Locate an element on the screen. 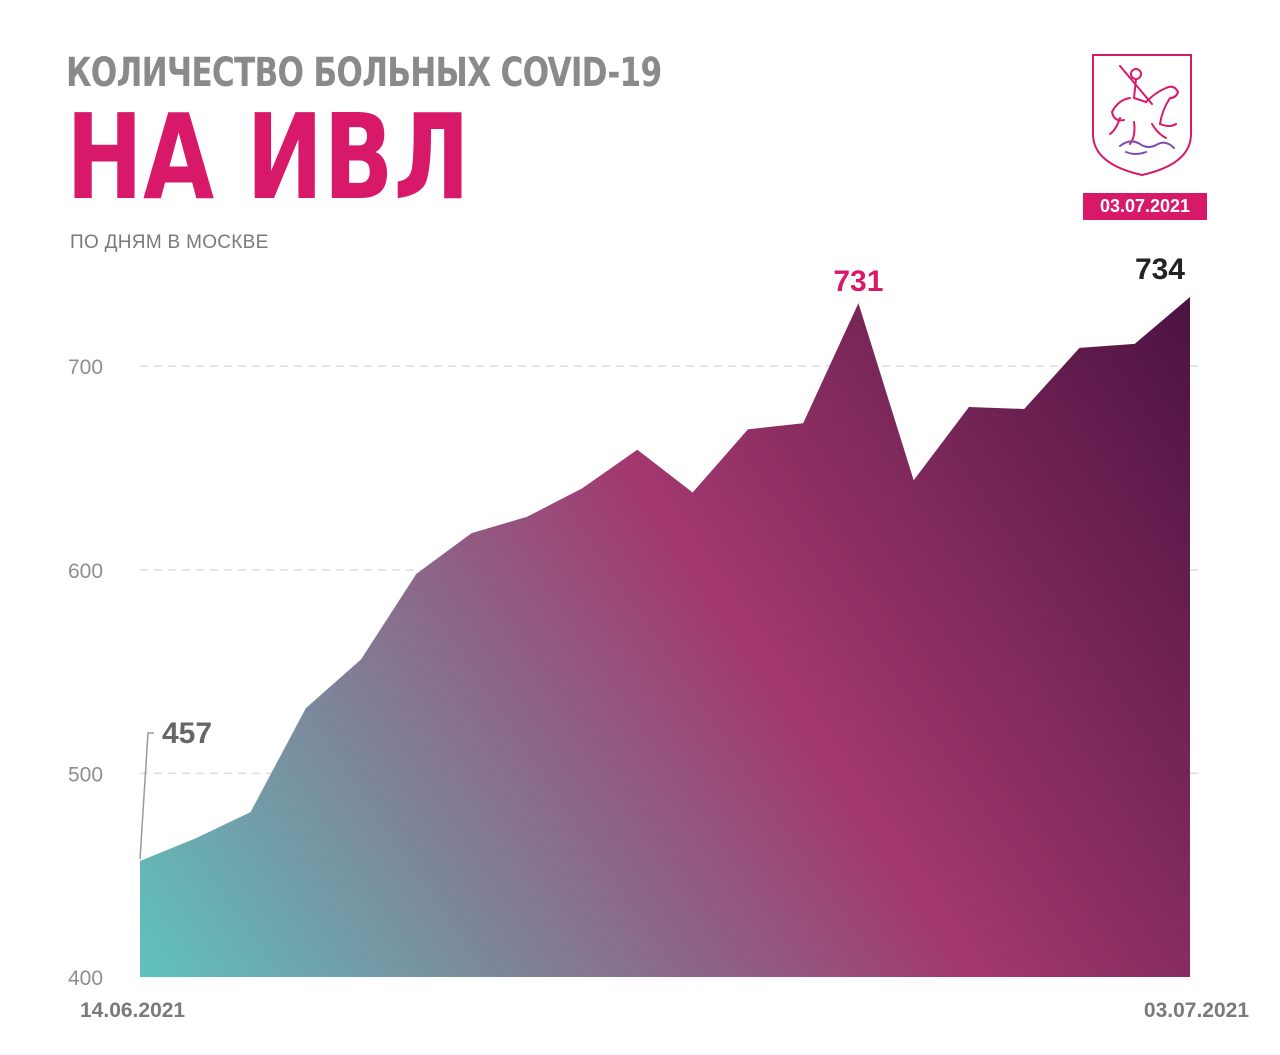 The height and width of the screenshot is (1055, 1280). y-axis-ticks: 400 500 600 700 is located at coordinates (85, 673).